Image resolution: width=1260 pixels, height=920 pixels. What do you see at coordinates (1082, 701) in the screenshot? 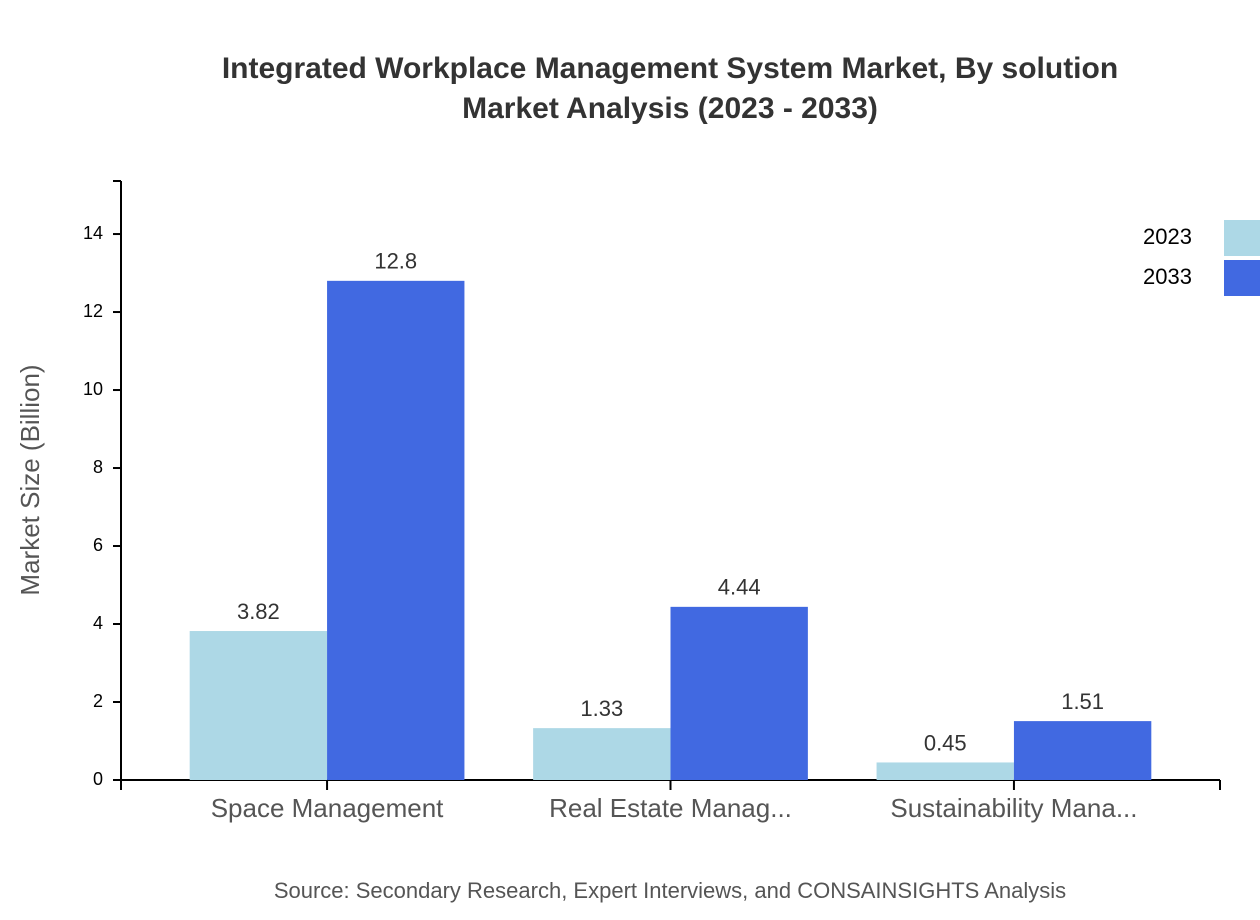
I see `value-label: 1.51` at bounding box center [1082, 701].